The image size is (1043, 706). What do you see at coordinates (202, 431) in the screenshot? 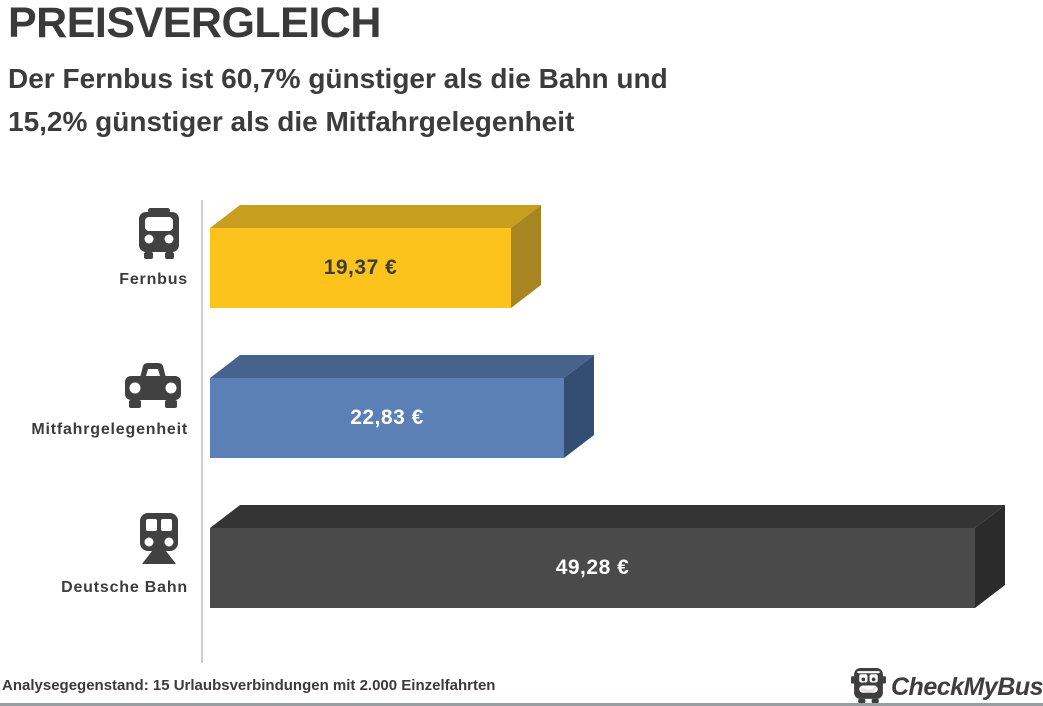
I see `y-axis-line` at bounding box center [202, 431].